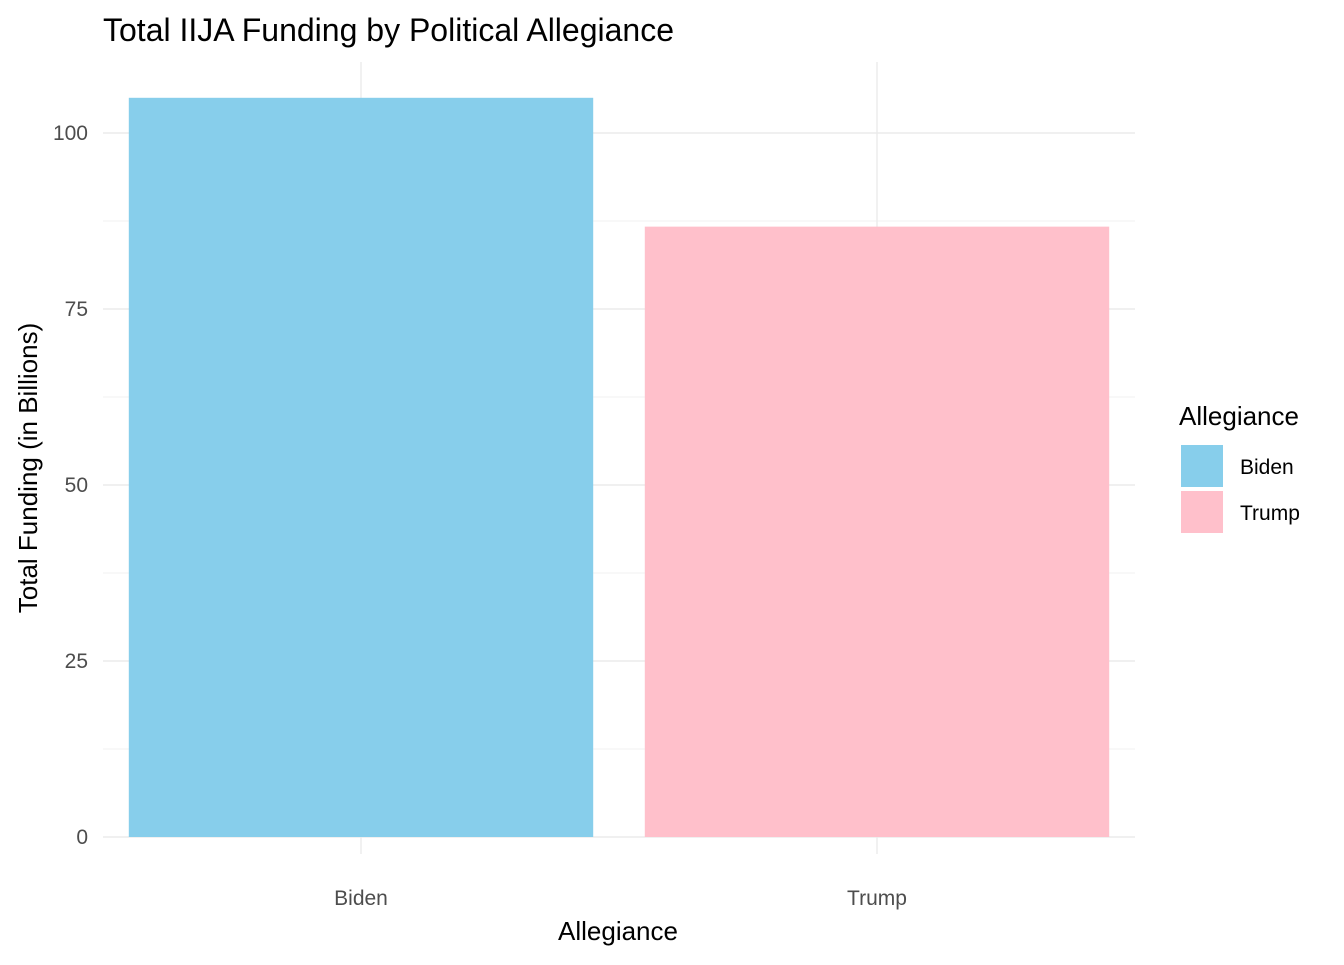  I want to click on legend-key-biden, so click(1202, 466).